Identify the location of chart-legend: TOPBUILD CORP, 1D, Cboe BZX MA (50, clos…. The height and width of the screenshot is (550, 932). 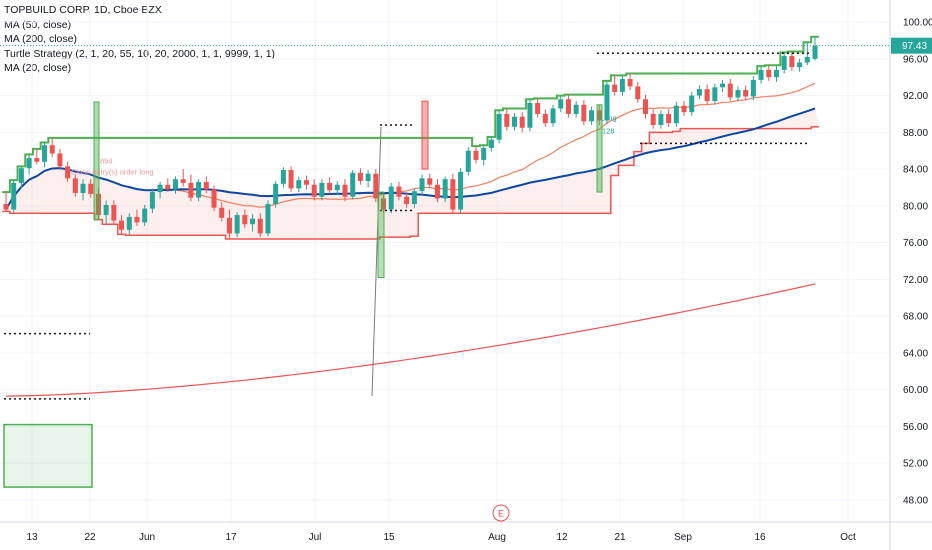
(139, 39).